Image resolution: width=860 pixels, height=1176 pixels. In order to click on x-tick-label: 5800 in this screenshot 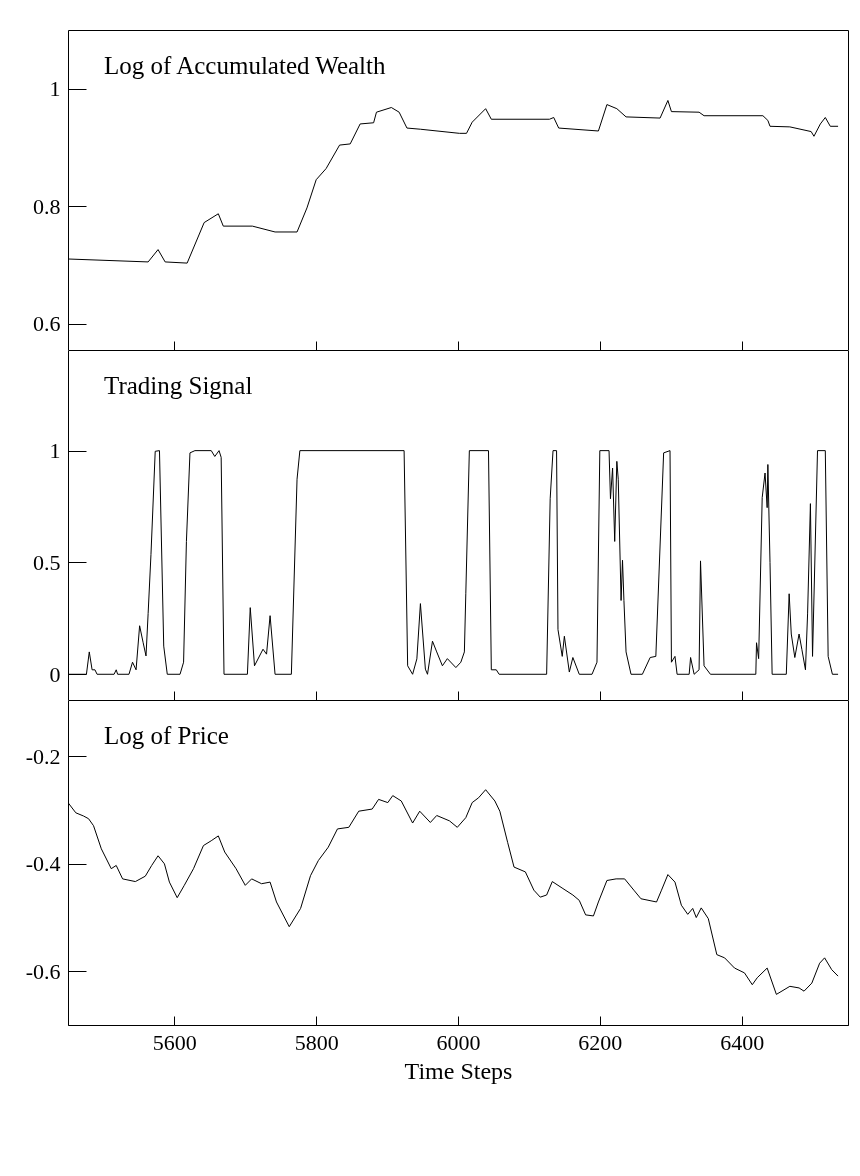, I will do `click(316, 1042)`.